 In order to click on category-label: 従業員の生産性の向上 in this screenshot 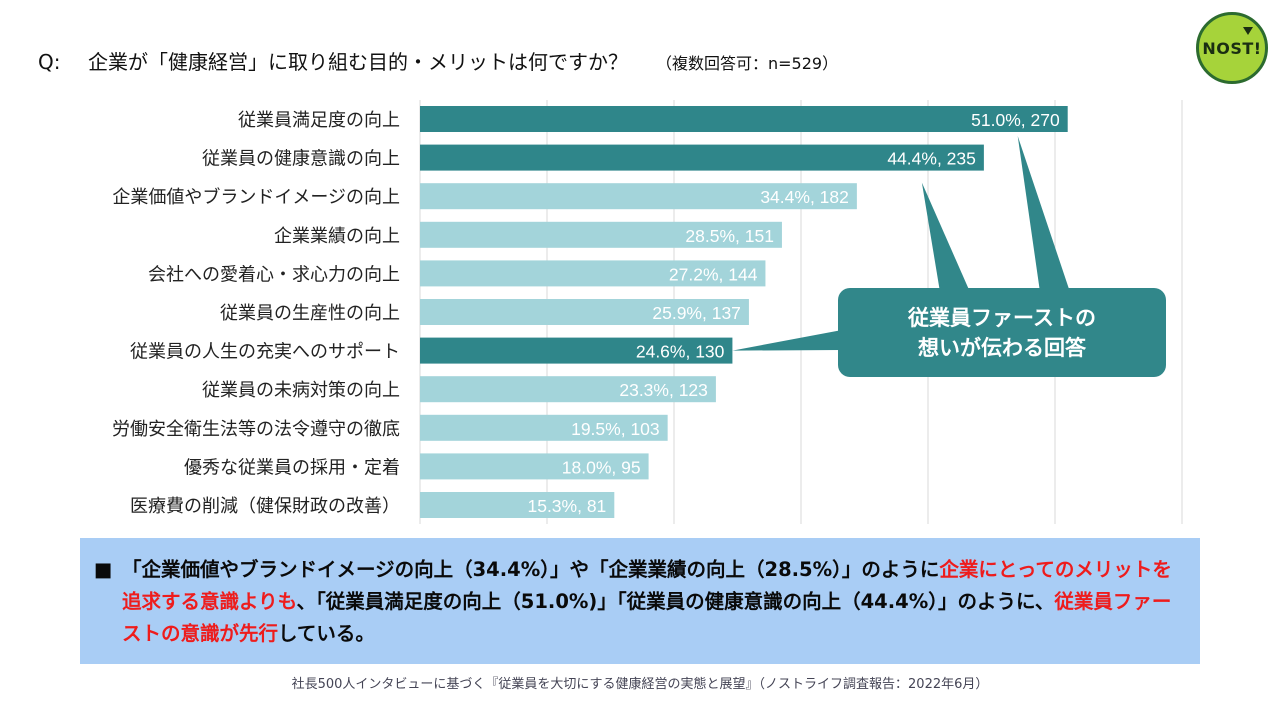, I will do `click(310, 313)`.